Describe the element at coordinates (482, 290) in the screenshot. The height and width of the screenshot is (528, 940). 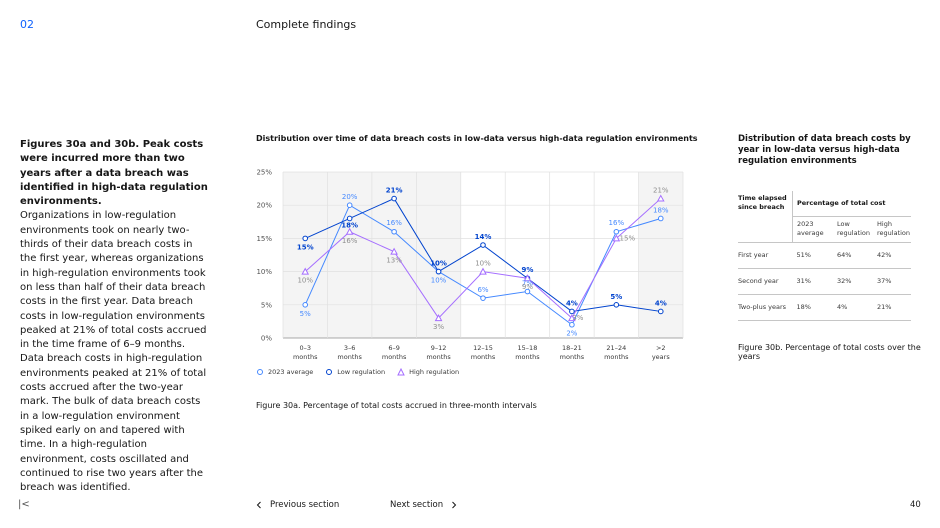
I see `data-label: 6%` at that location.